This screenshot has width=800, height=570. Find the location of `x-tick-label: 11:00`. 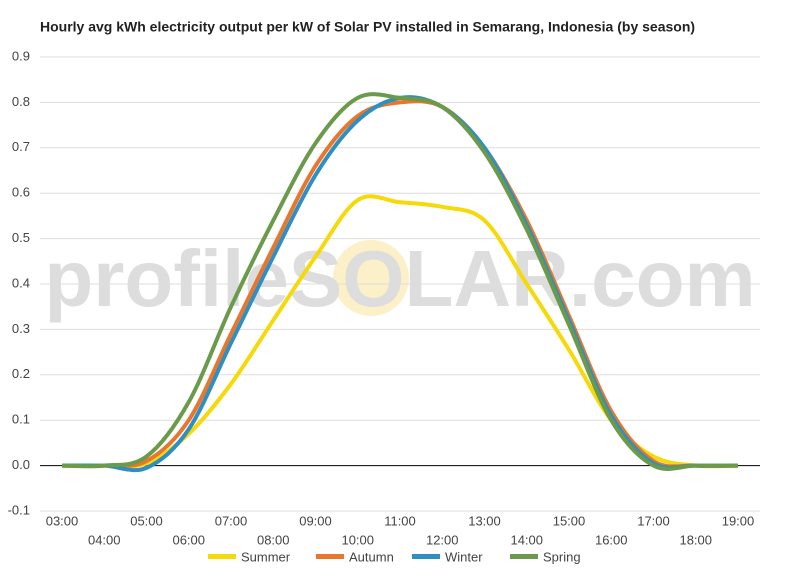

x-tick-label: 11:00 is located at coordinates (400, 520).